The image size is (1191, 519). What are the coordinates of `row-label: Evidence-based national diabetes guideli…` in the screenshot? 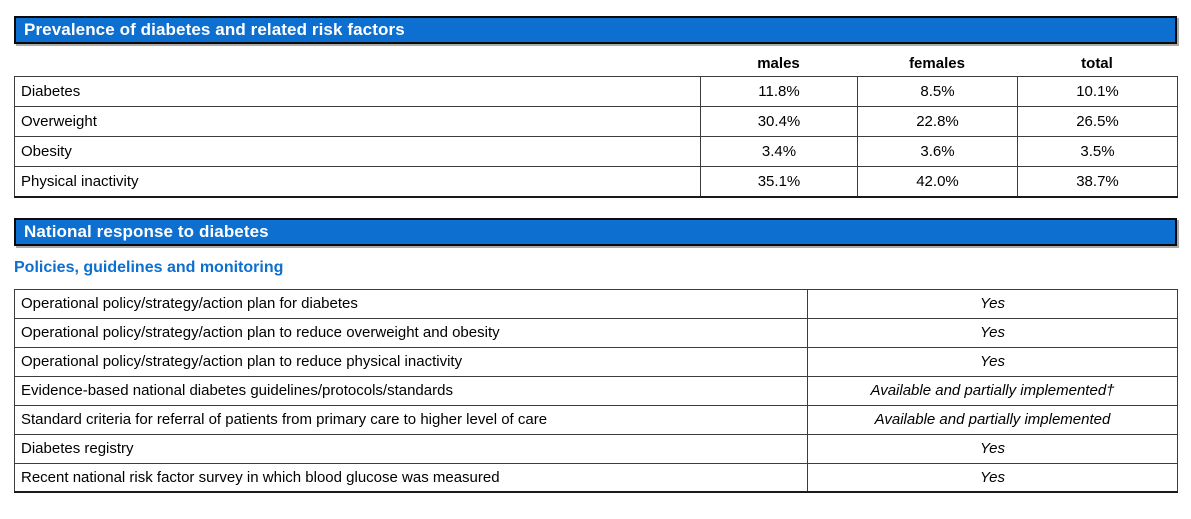 It's located at (411, 390).